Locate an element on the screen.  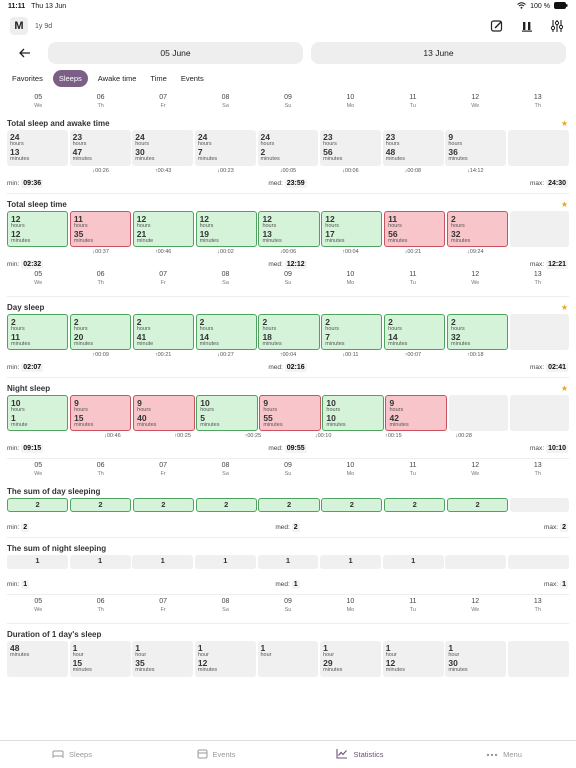
day-value-cell: 23 hours 48 minutes is located at coordinates (413, 148).